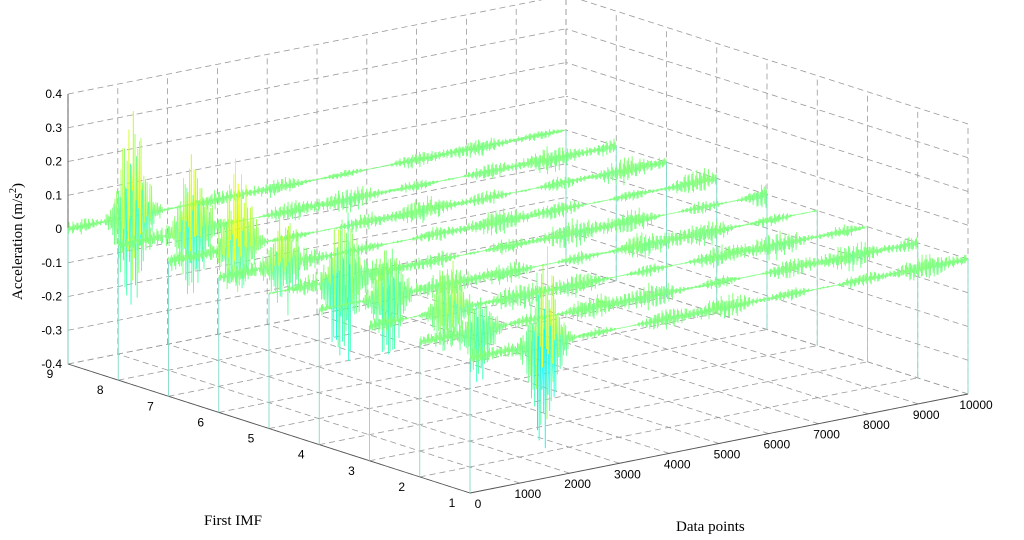 This screenshot has width=1024, height=540. I want to click on back-wall-grid-line, so click(305, 47).